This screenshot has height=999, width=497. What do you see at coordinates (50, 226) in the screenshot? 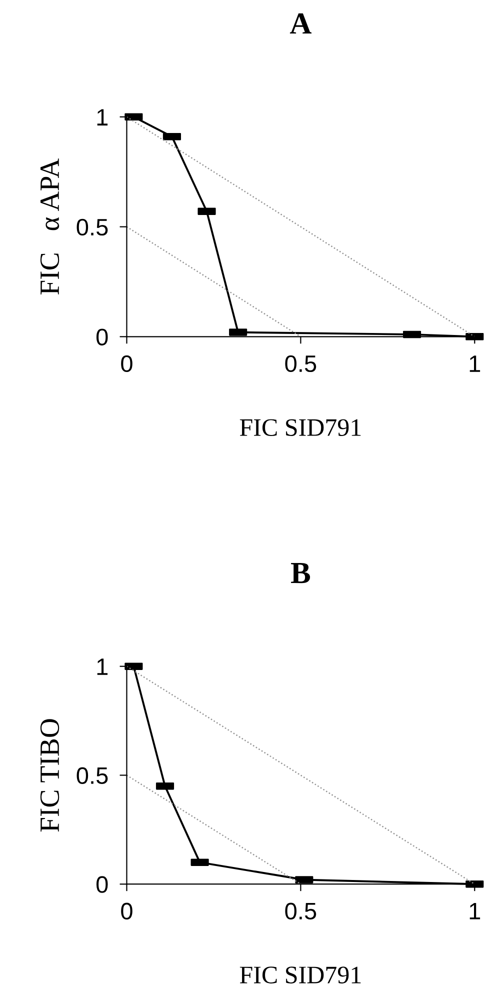
I see `y-axis-title: FIC α APA` at bounding box center [50, 226].